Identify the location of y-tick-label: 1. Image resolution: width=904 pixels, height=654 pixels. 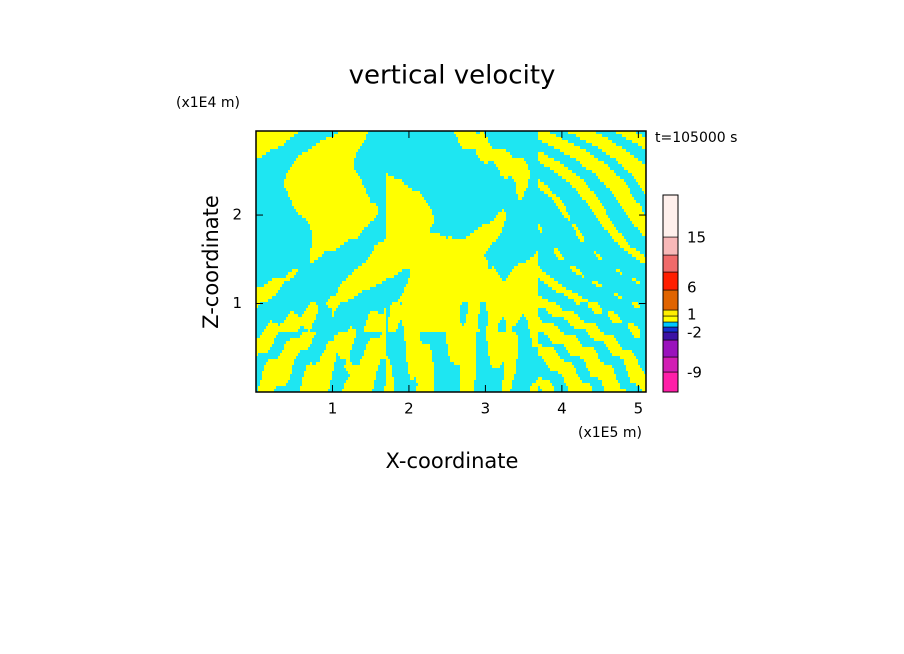
(237, 303).